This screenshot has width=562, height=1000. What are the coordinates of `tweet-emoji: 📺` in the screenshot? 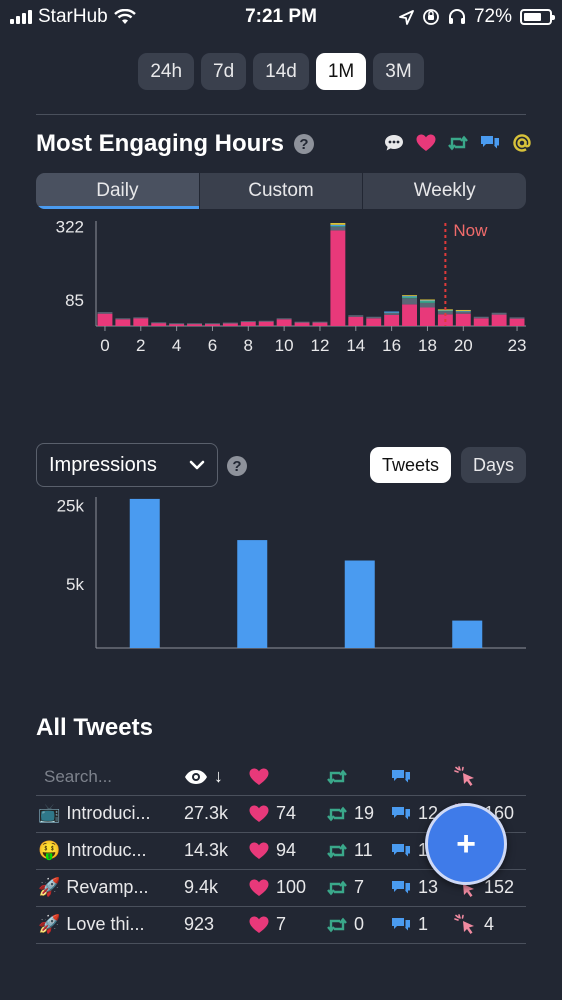 It's located at (49, 813).